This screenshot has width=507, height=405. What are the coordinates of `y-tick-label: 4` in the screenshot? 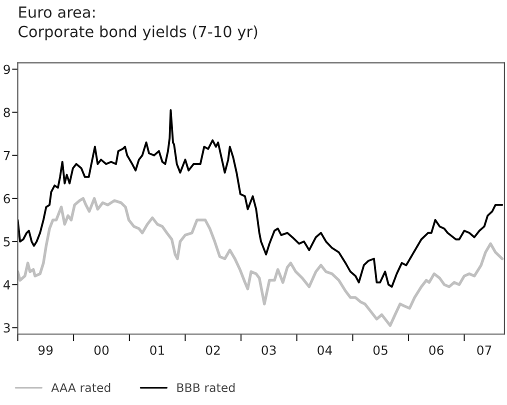 It's located at (6, 285).